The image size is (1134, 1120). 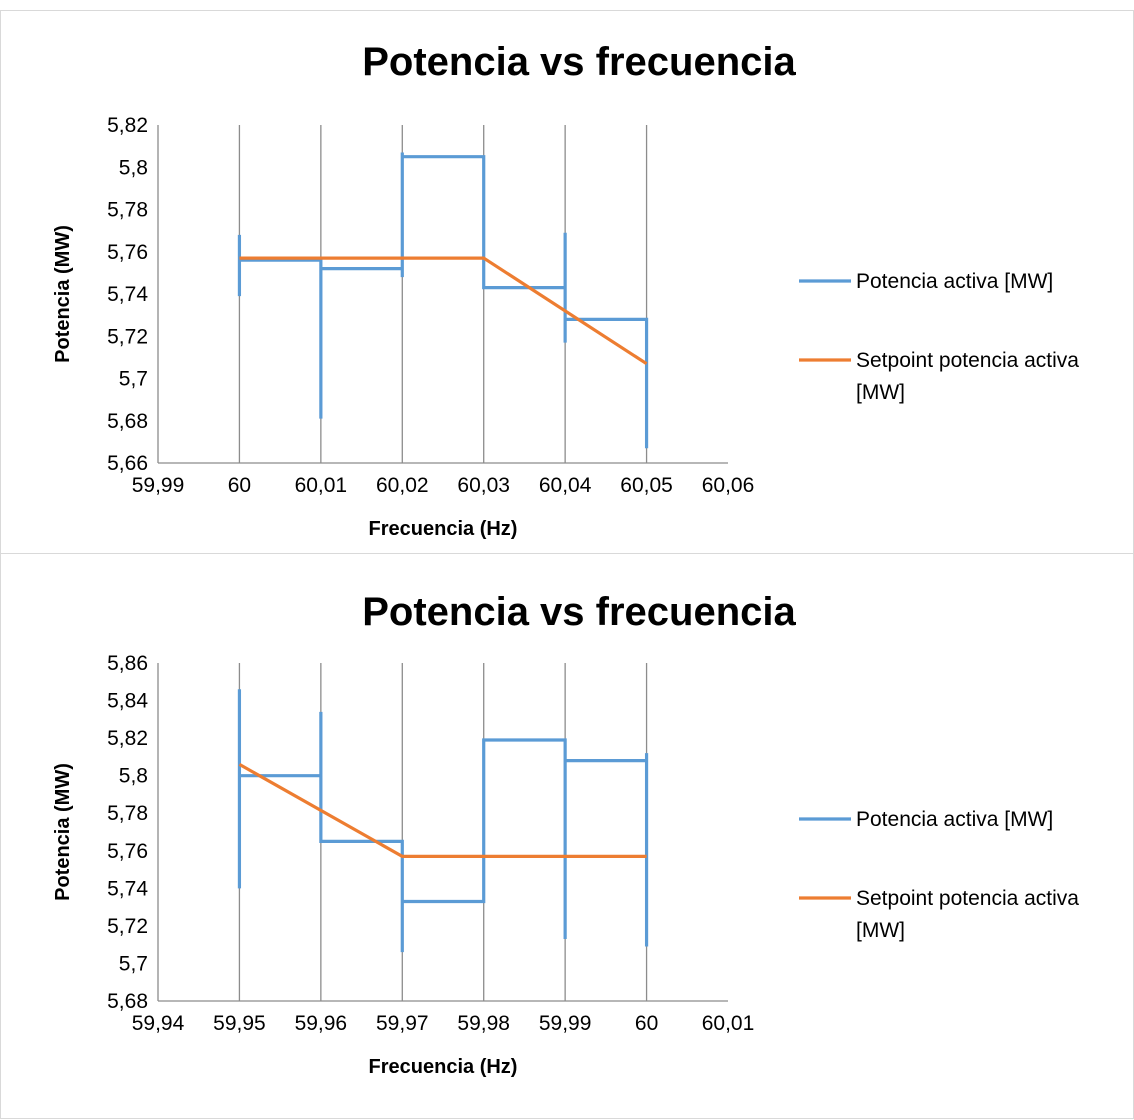 I want to click on x-tick-label: 59,94, so click(x=158, y=1023).